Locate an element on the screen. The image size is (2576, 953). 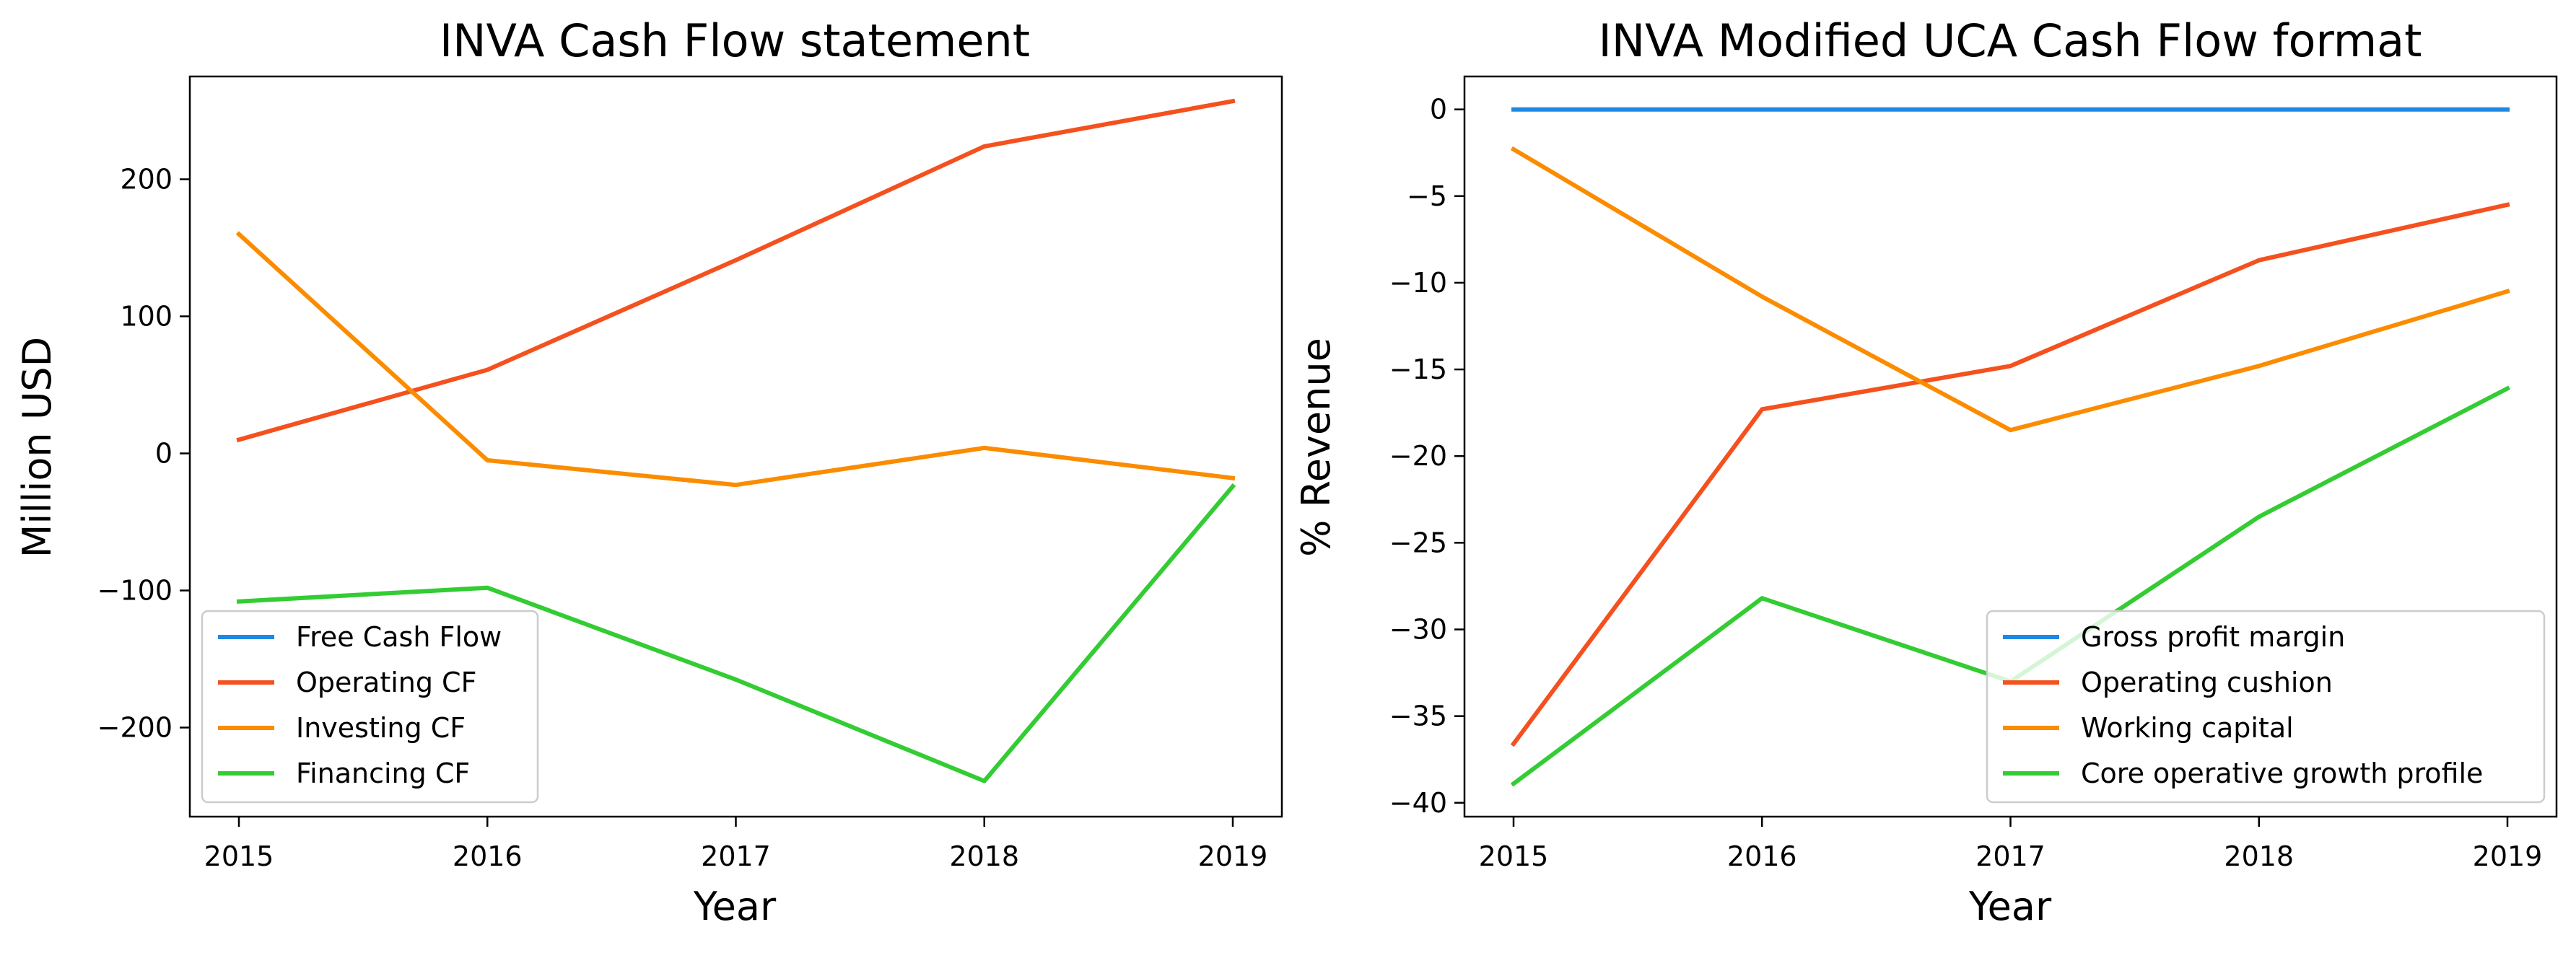
left-y-tick-label: −200 is located at coordinates (135, 728).